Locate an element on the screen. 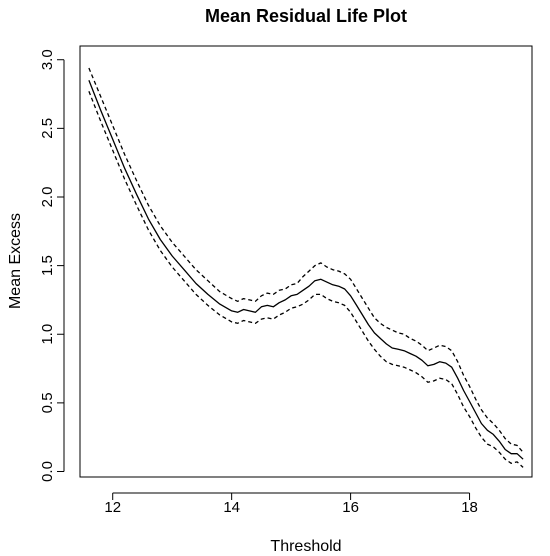 The width and height of the screenshot is (550, 556). y-tick-label: 0.5 is located at coordinates (47, 402).